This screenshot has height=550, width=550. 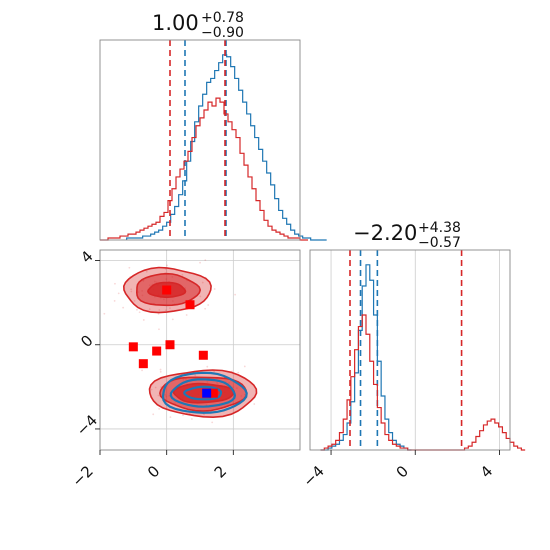 I want to click on contour-y-tick-label: 0, so click(x=86, y=340).